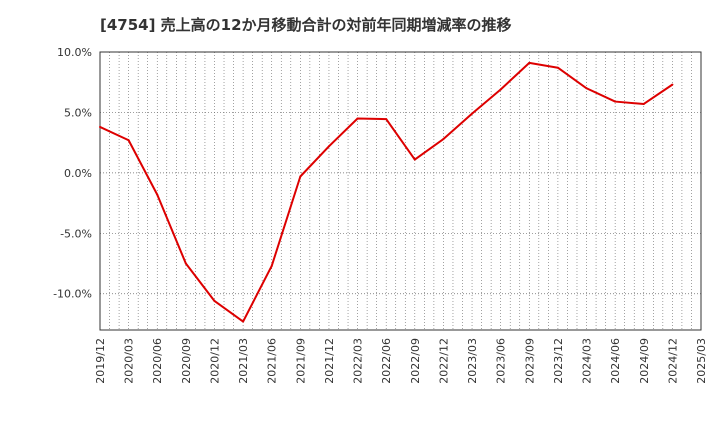 The image size is (720, 440). Describe the element at coordinates (300, 361) in the screenshot. I see `x-tick-label: 2021/09` at that location.